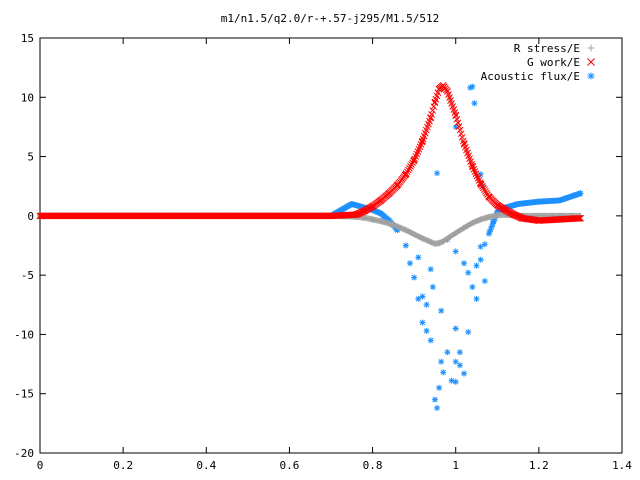 Image resolution: width=640 pixels, height=480 pixels. I want to click on legend-marker, so click(591, 62).